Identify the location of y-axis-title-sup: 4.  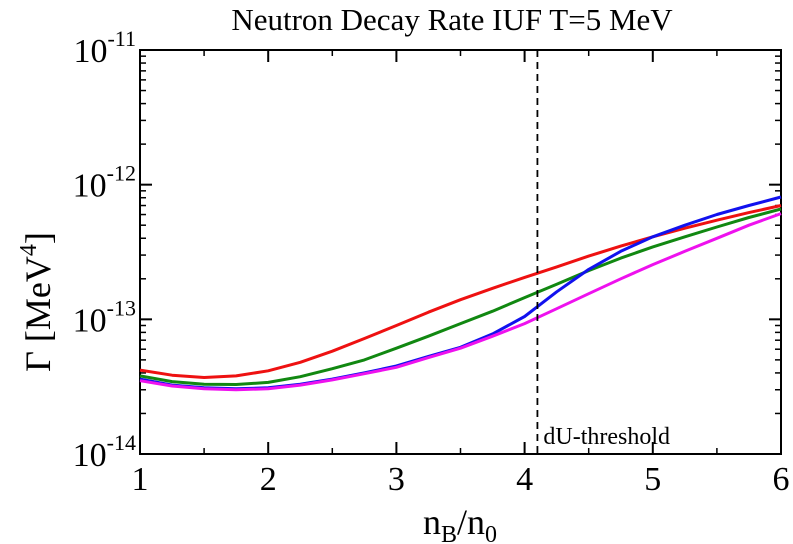
(29, 250).